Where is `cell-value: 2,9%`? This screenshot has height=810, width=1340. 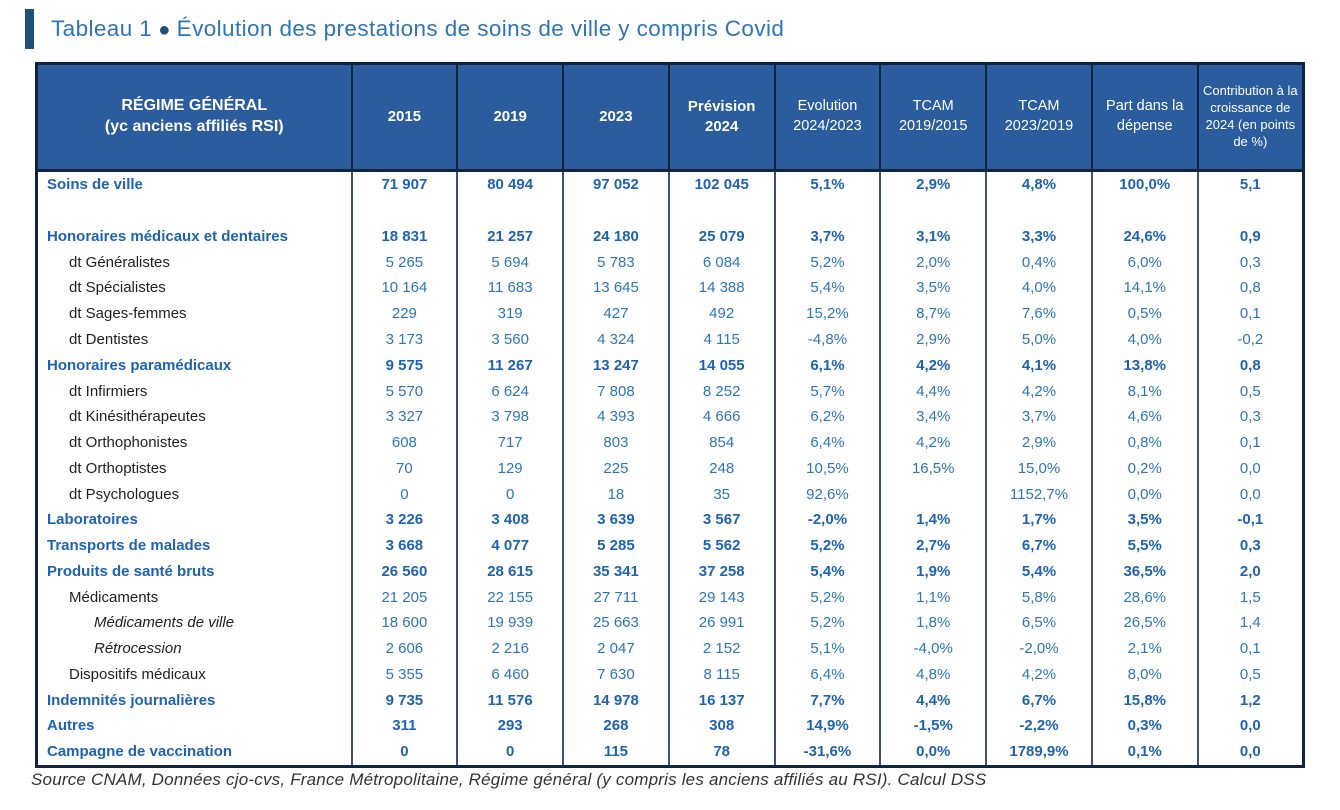
cell-value: 2,9% is located at coordinates (933, 339).